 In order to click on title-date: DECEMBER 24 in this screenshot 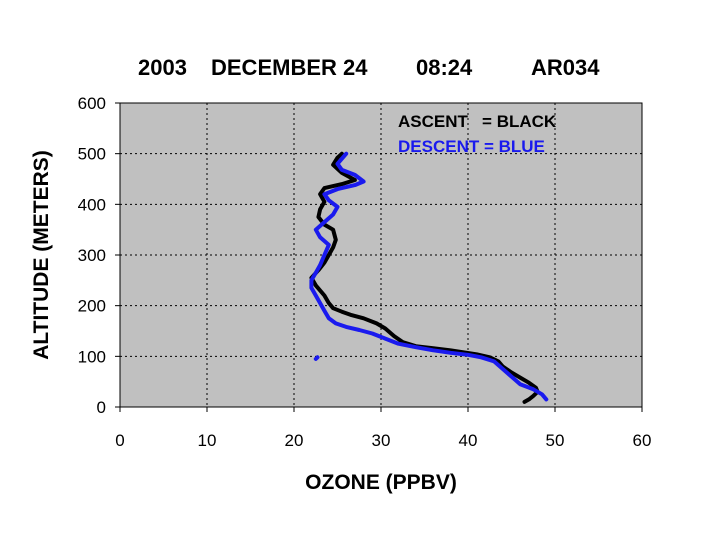, I will do `click(289, 67)`.